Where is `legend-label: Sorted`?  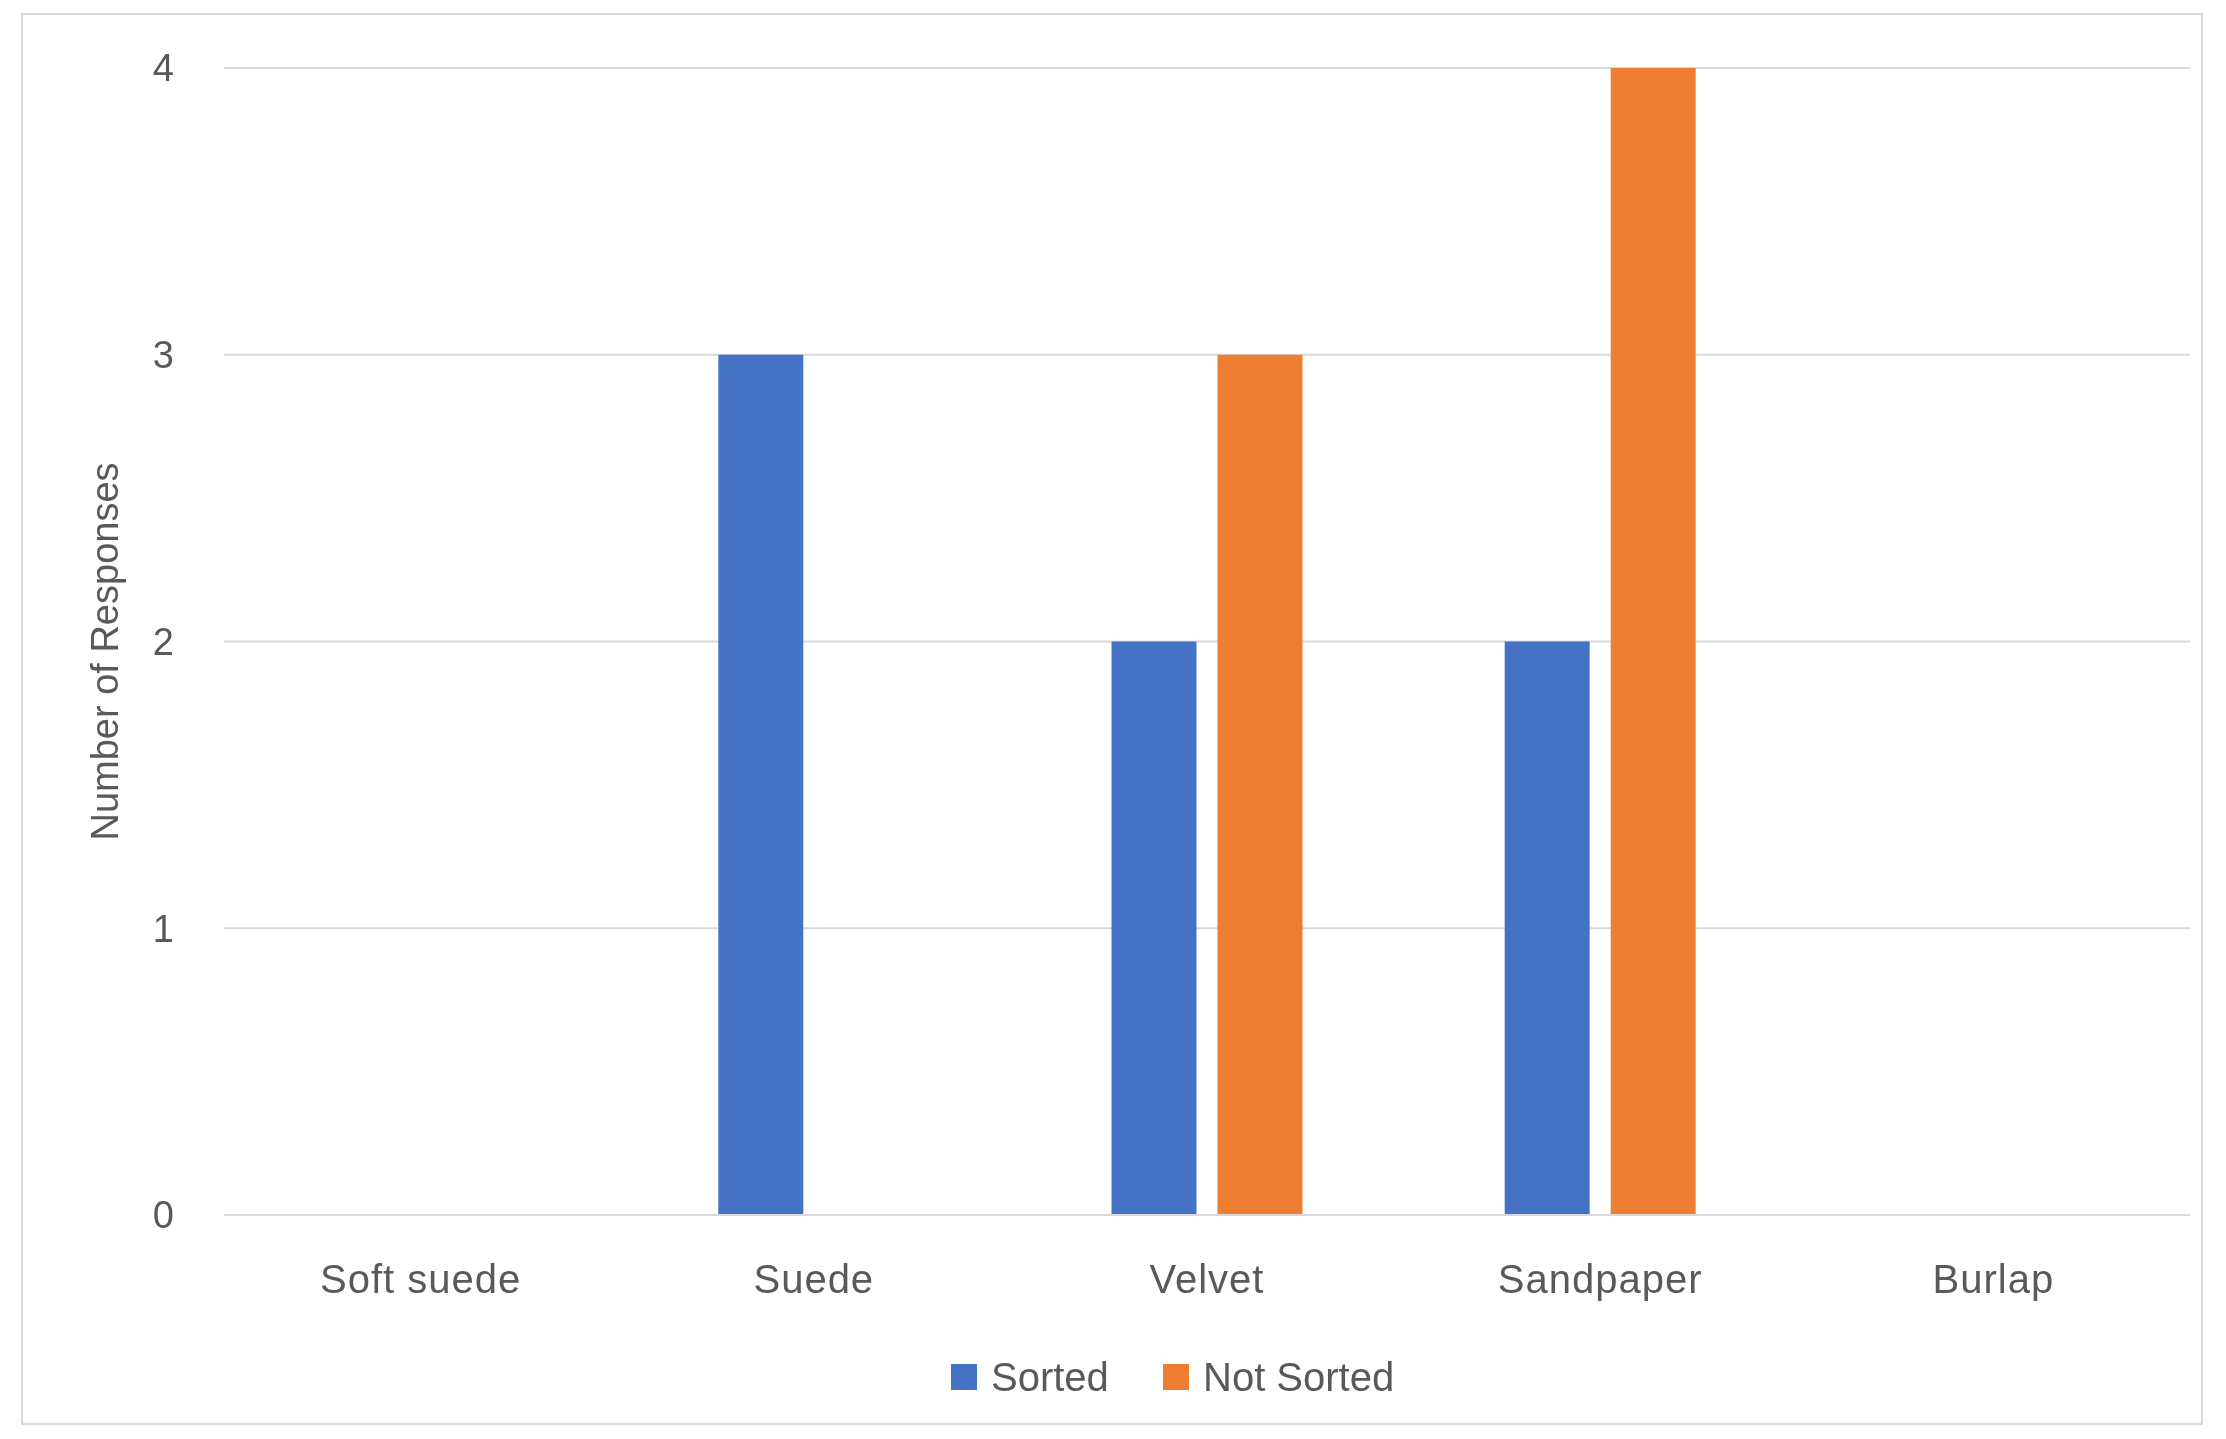
legend-label: Sorted is located at coordinates (1050, 1377).